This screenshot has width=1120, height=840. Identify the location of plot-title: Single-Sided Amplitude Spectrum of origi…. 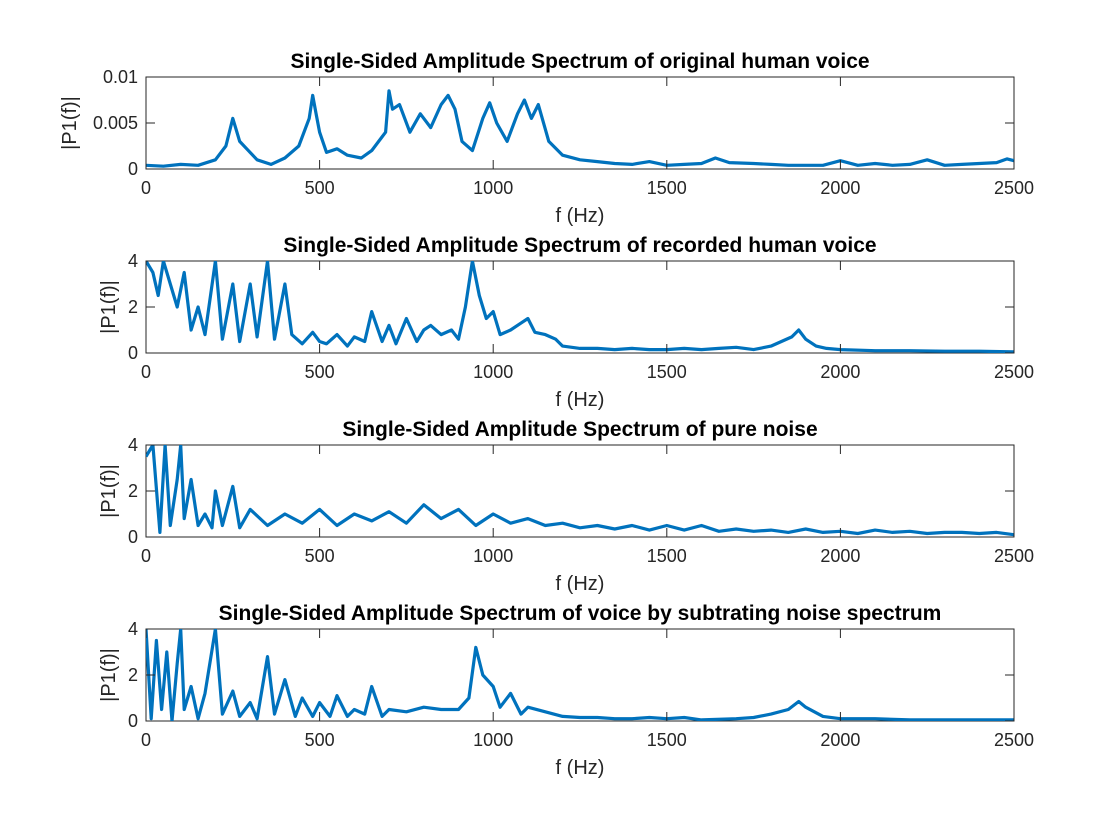
(579, 61).